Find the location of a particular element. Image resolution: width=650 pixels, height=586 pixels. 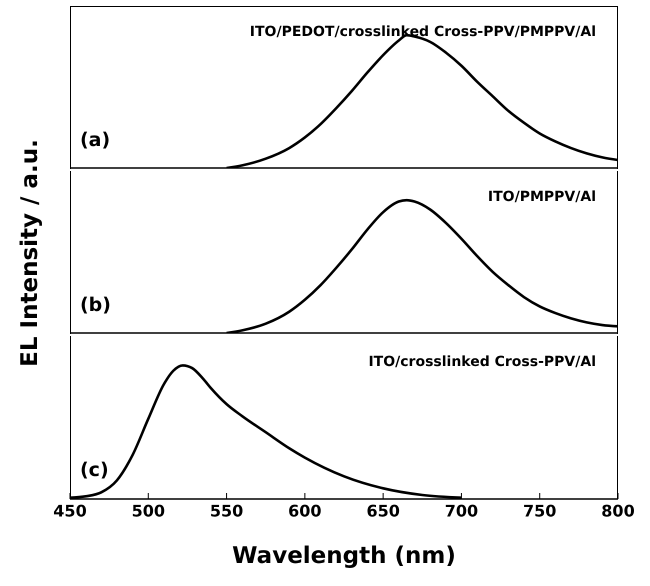

x-tick-label: 650 is located at coordinates (383, 510).